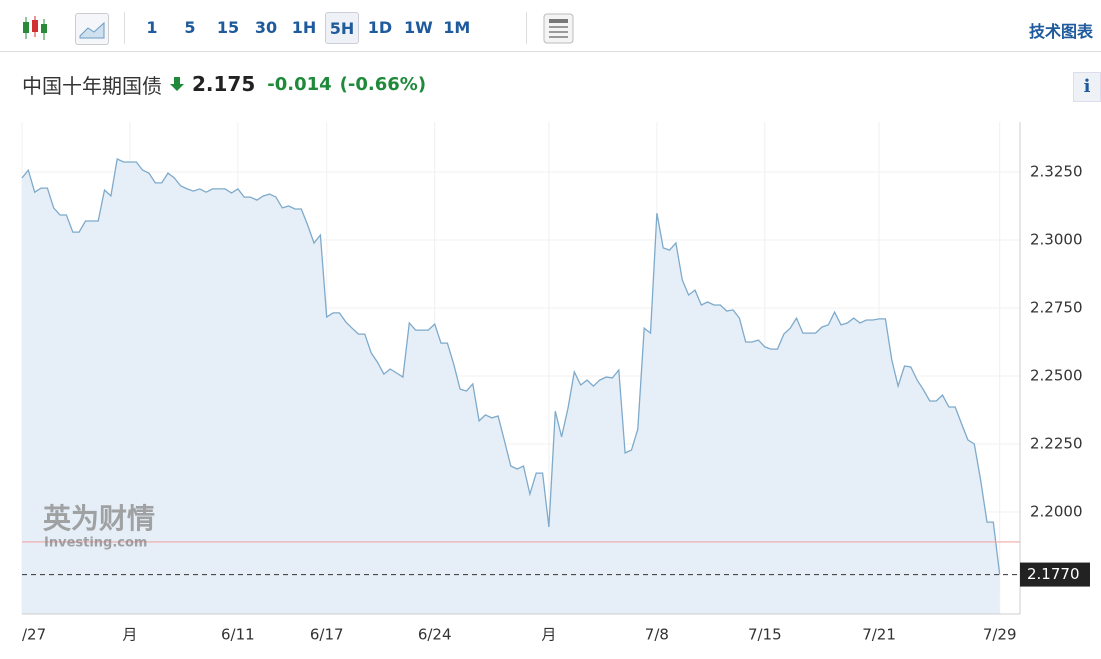  Describe the element at coordinates (35, 29) in the screenshot. I see `candle-icon` at that location.